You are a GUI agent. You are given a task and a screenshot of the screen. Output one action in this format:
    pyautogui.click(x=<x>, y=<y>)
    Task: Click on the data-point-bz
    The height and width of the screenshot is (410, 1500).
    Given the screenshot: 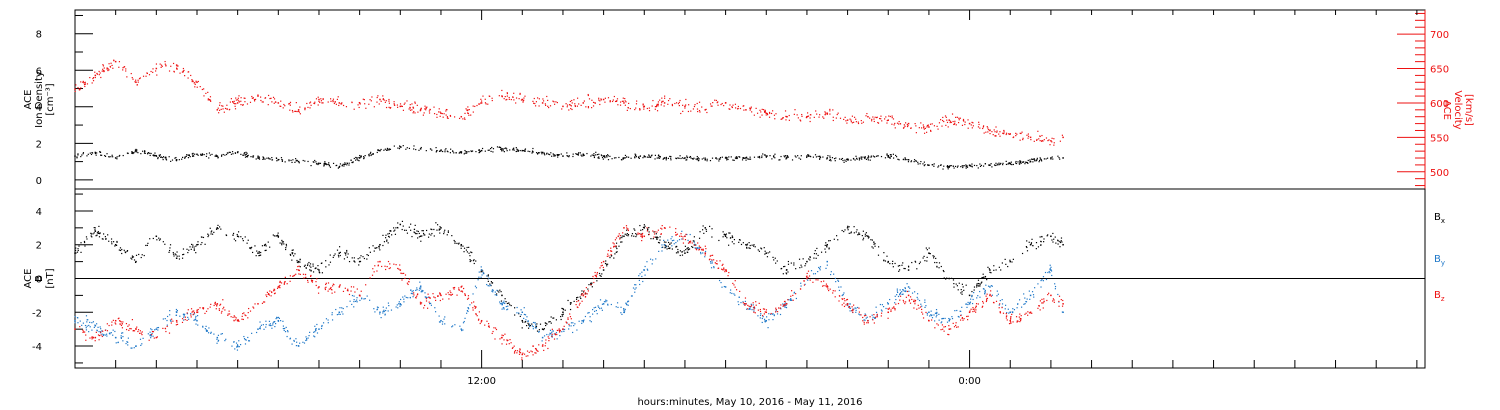 What is the action you would take?
    pyautogui.click(x=644, y=236)
    